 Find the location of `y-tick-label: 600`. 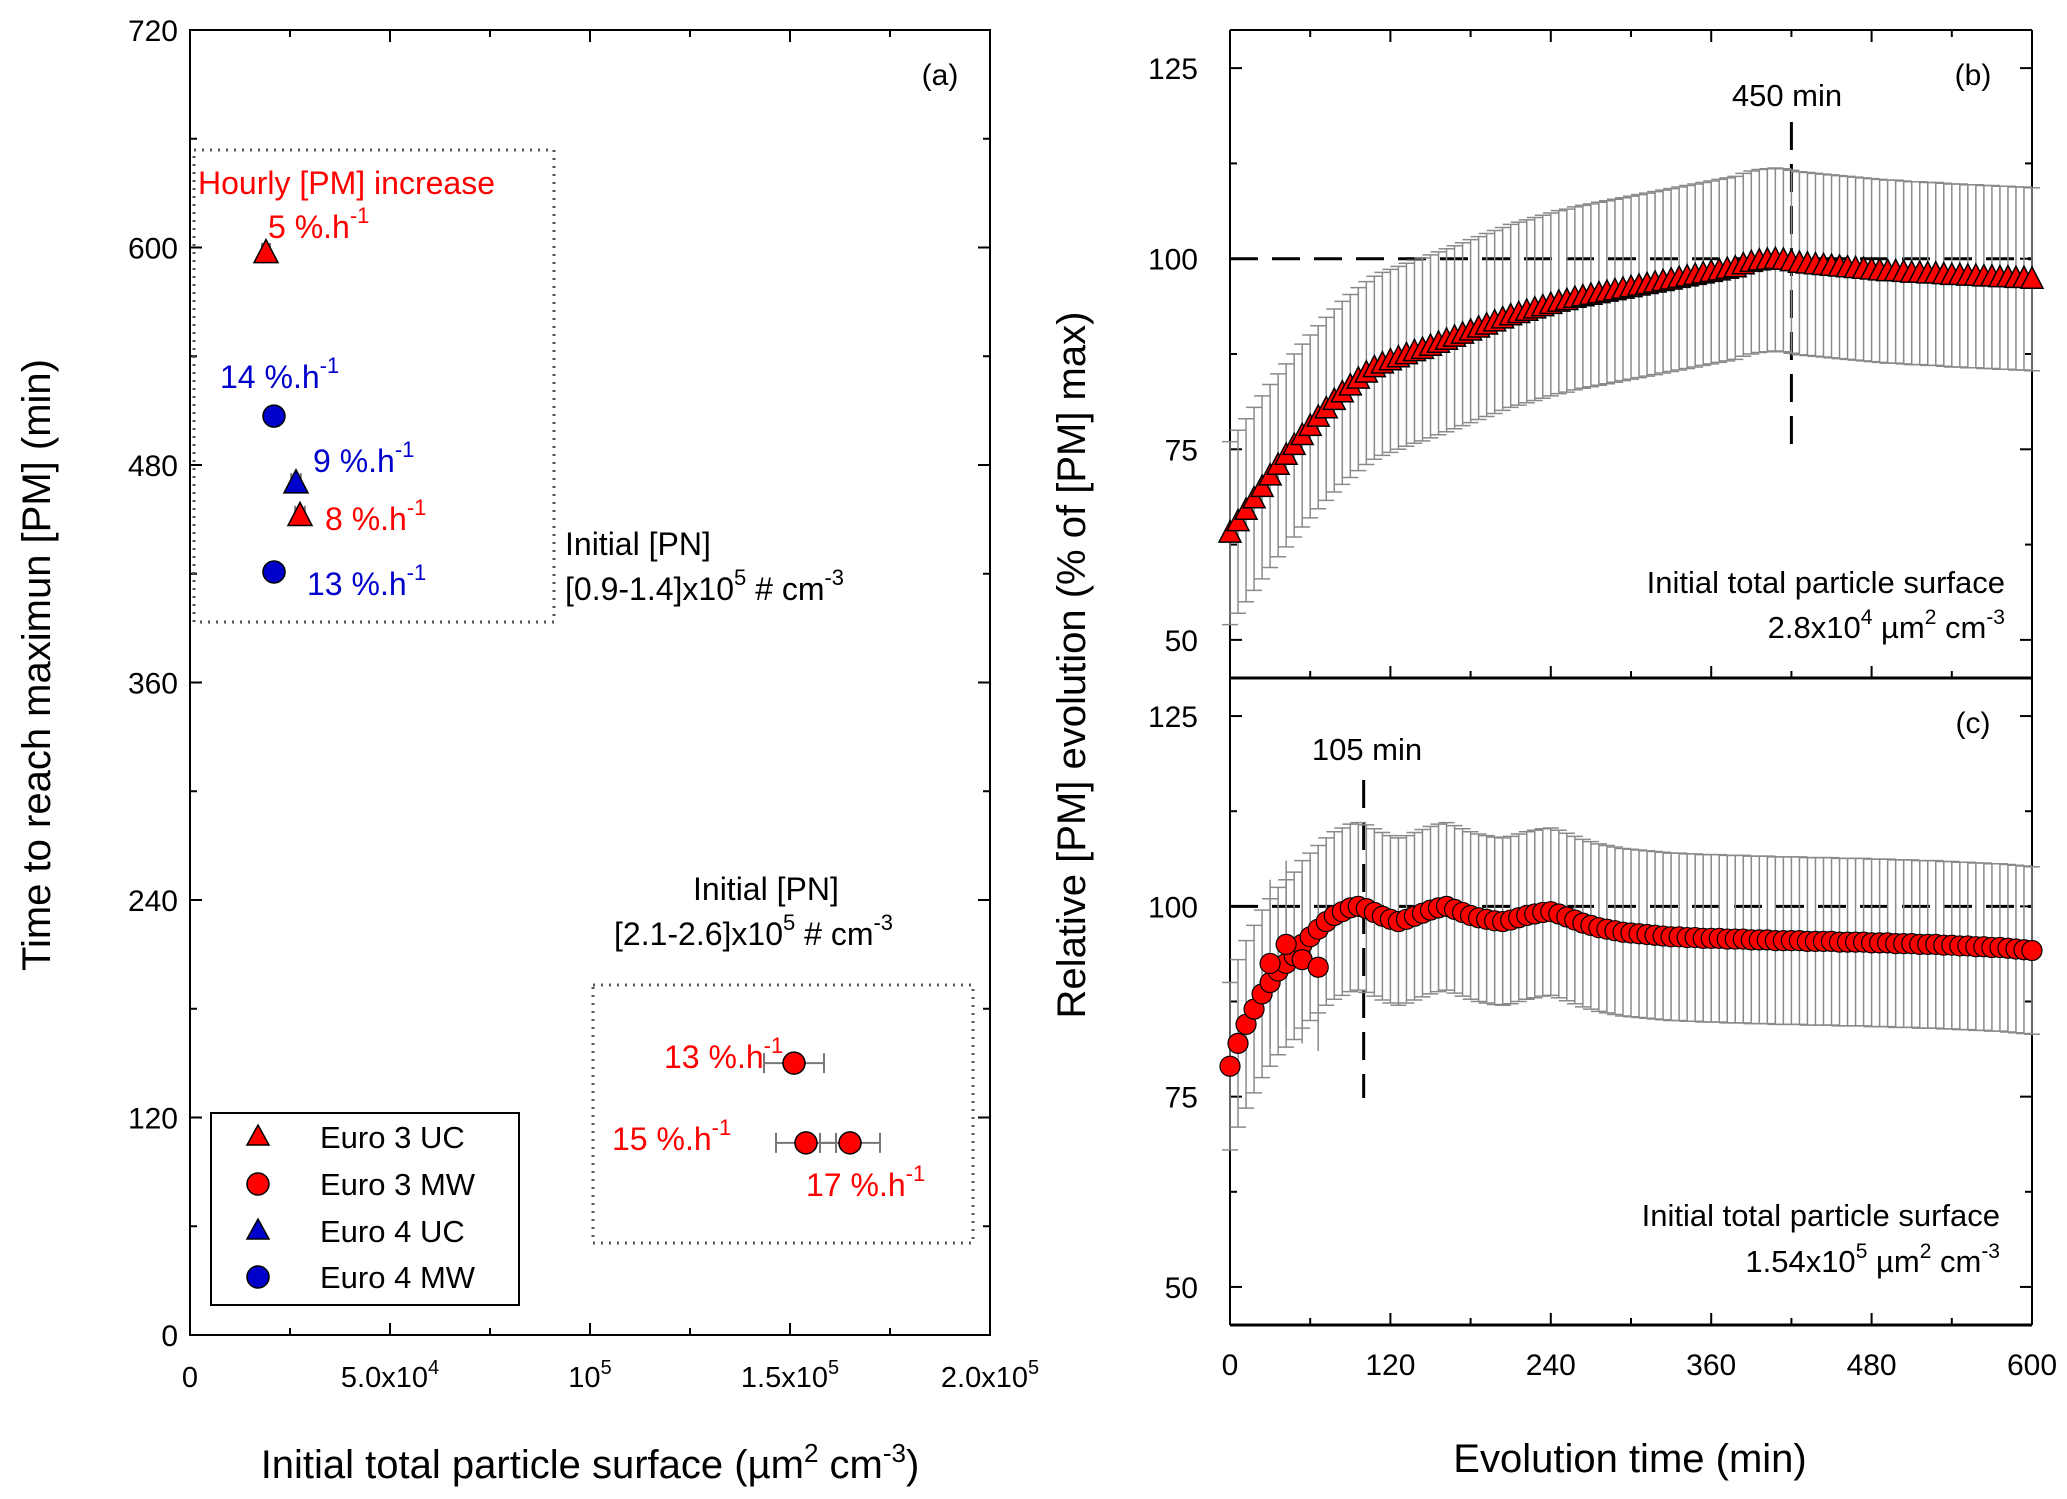

y-tick-label: 600 is located at coordinates (153, 249).